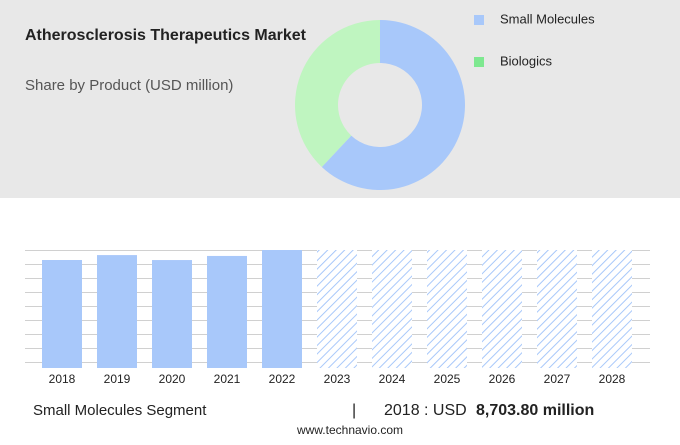 The height and width of the screenshot is (445, 680). I want to click on footer-source: www.technavio.com, so click(349, 430).